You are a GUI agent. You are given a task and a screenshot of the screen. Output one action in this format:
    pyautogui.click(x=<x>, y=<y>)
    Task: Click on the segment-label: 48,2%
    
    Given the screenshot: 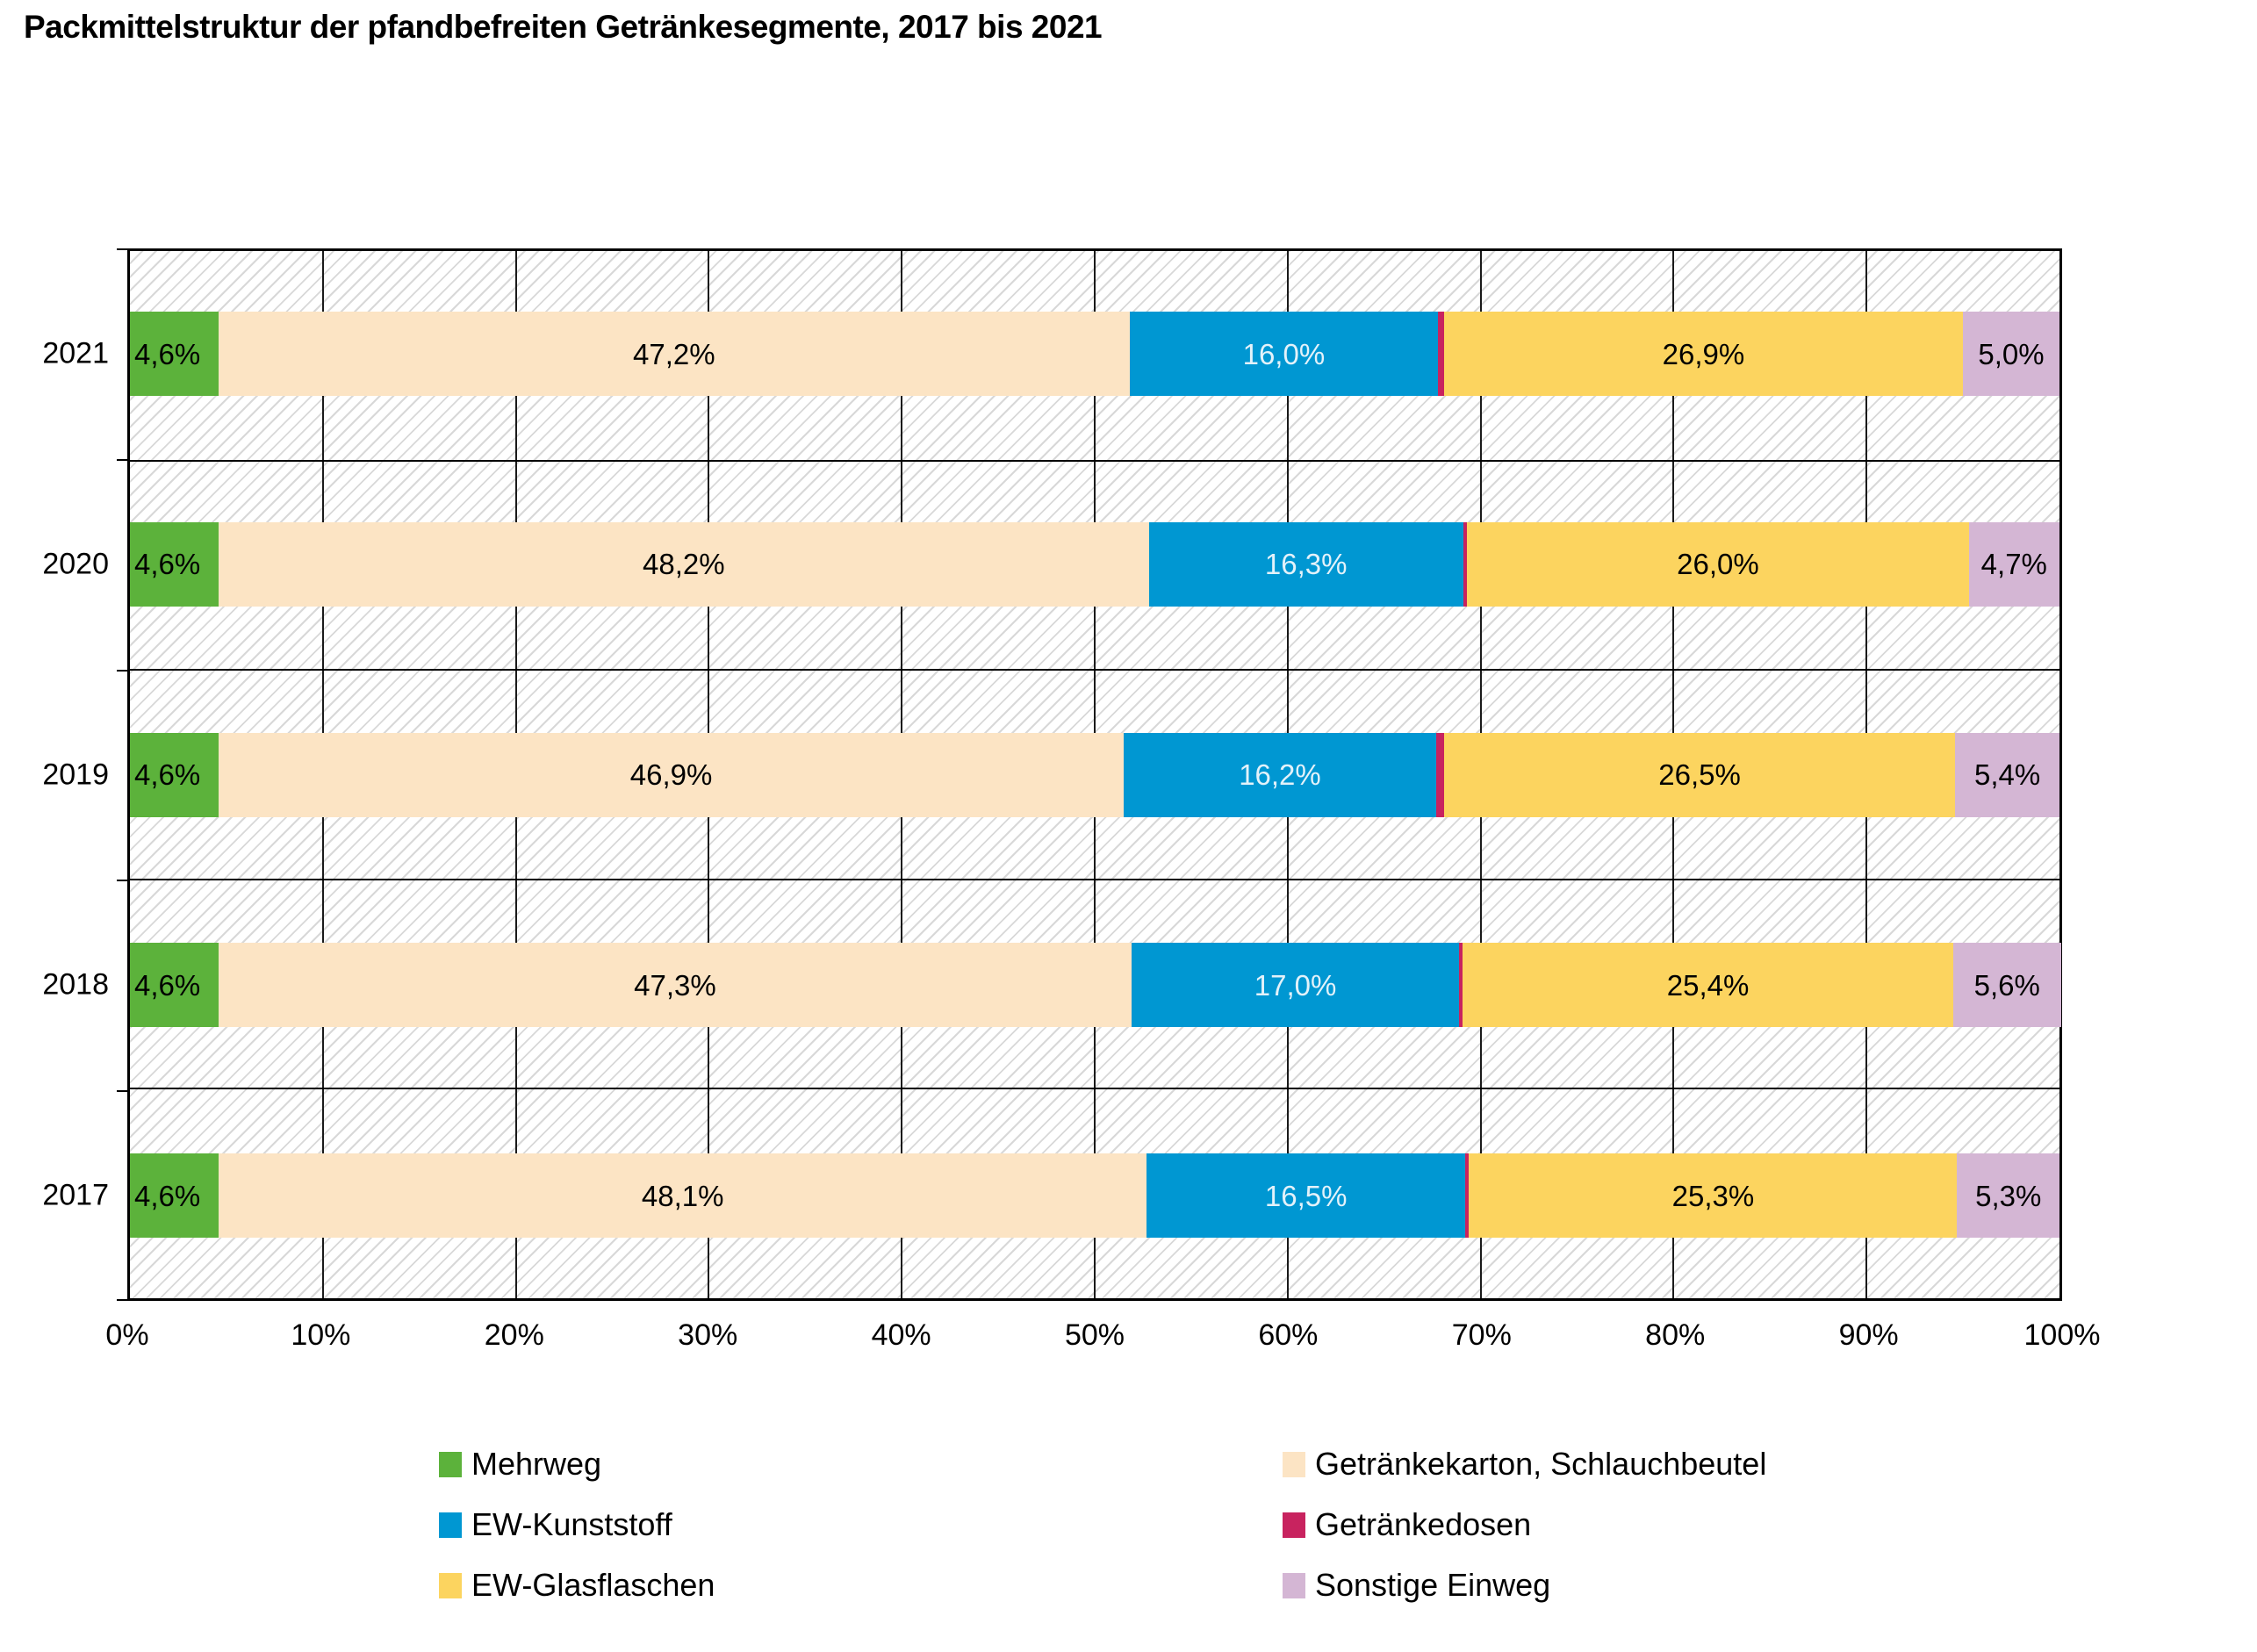 What is the action you would take?
    pyautogui.click(x=684, y=564)
    